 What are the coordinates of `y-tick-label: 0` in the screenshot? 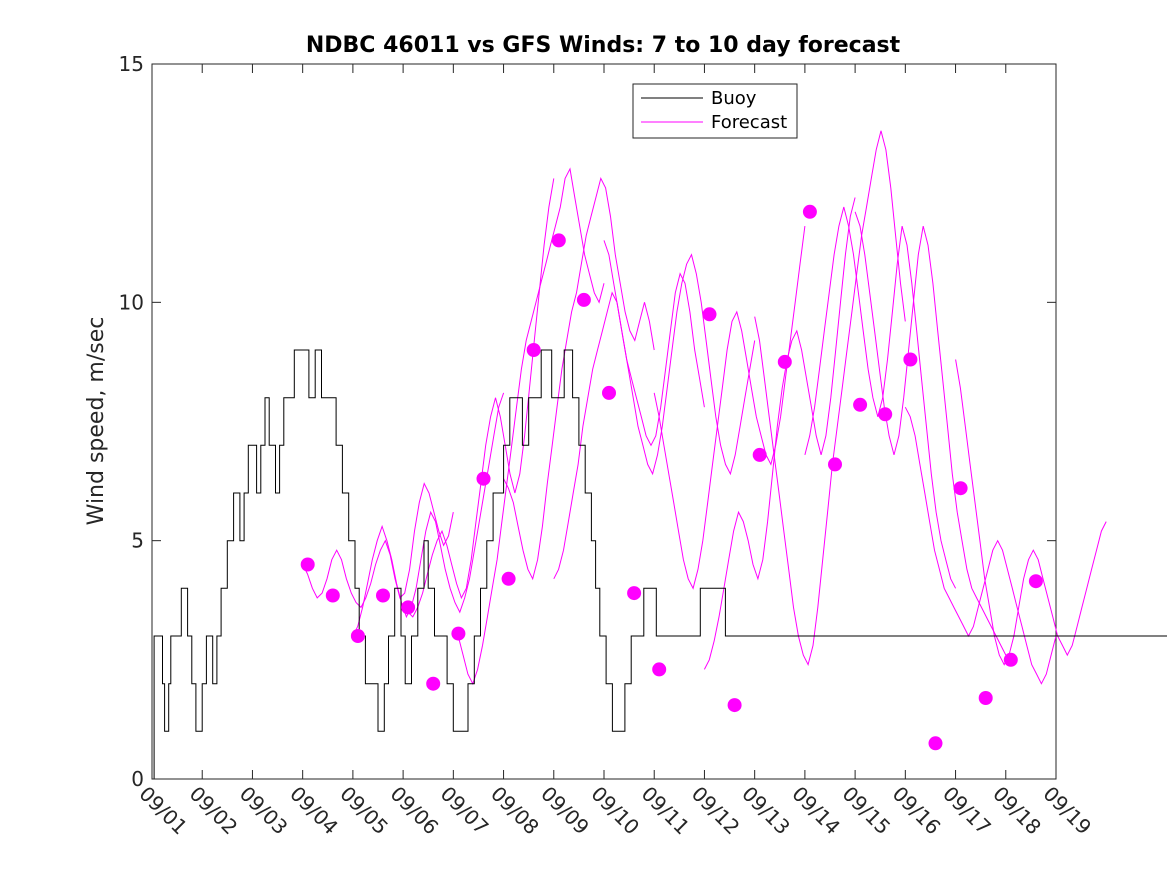 It's located at (137, 779).